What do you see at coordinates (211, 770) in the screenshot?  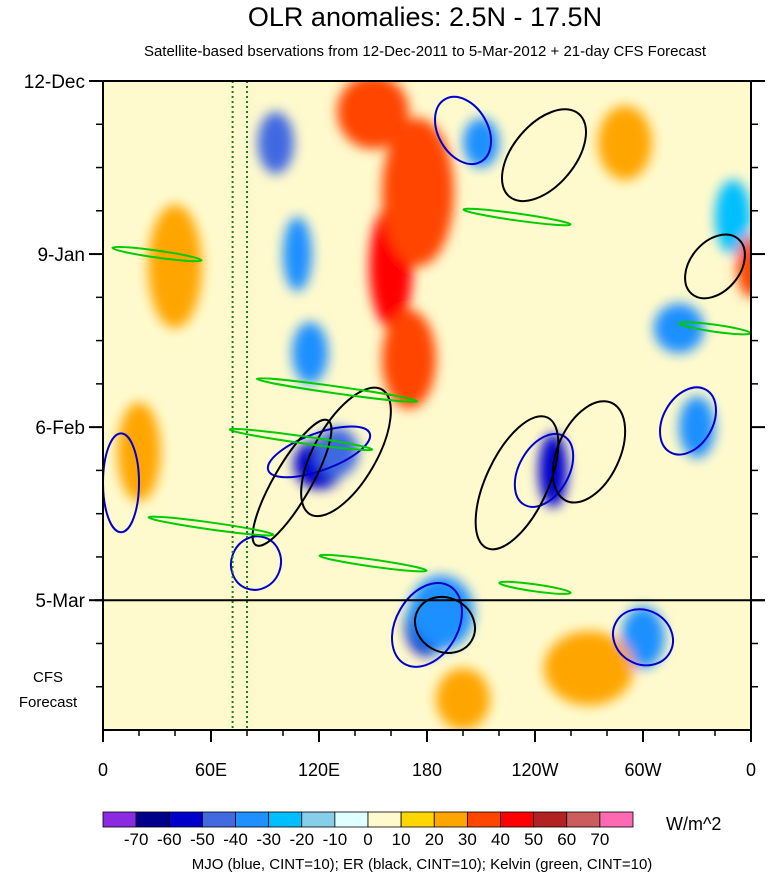 I see `x-tick-label-1: 60E` at bounding box center [211, 770].